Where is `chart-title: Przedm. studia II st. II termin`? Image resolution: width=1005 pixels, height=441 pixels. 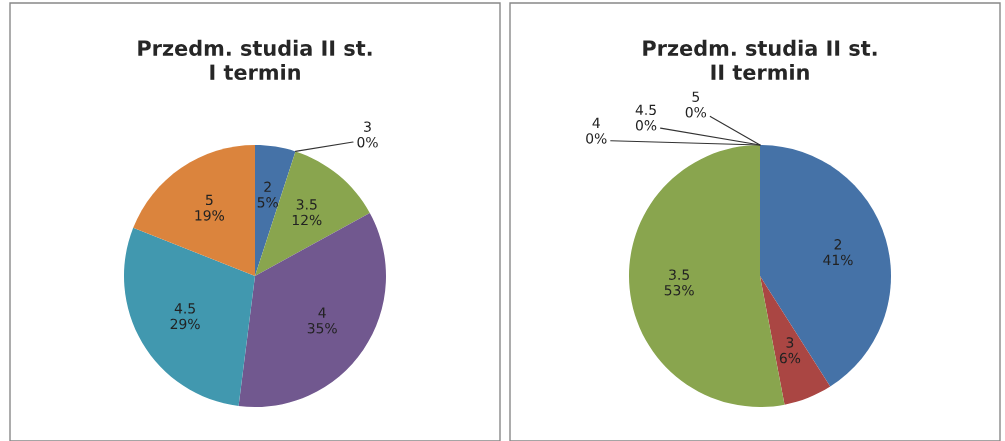
chart-title: Przedm. studia II st. II termin is located at coordinates (760, 60).